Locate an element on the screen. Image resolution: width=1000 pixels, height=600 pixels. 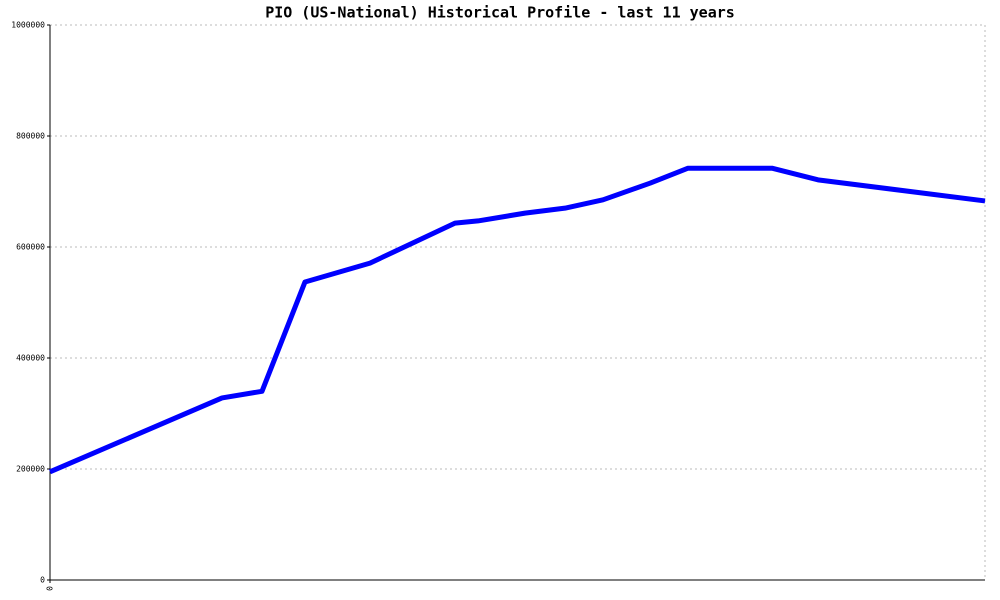
x-tick-label: 0 is located at coordinates (50, 588).